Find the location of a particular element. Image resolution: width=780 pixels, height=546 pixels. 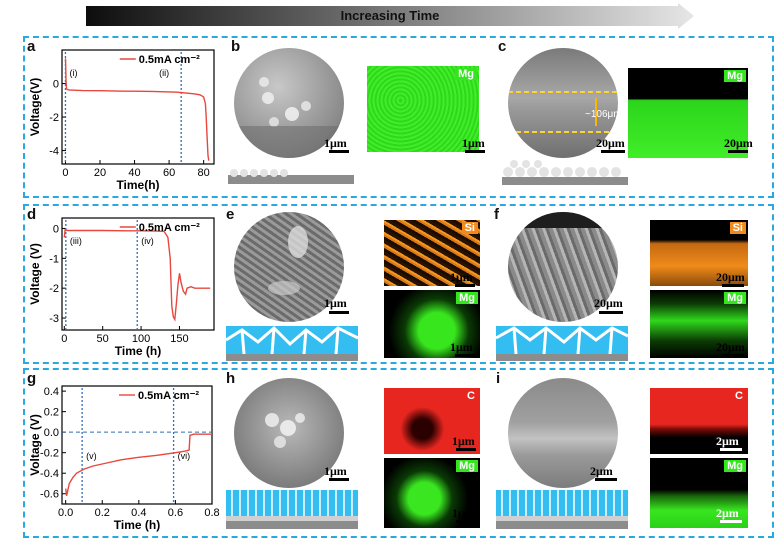

y-tick-label: 0.4 is located at coordinates (51, 392).